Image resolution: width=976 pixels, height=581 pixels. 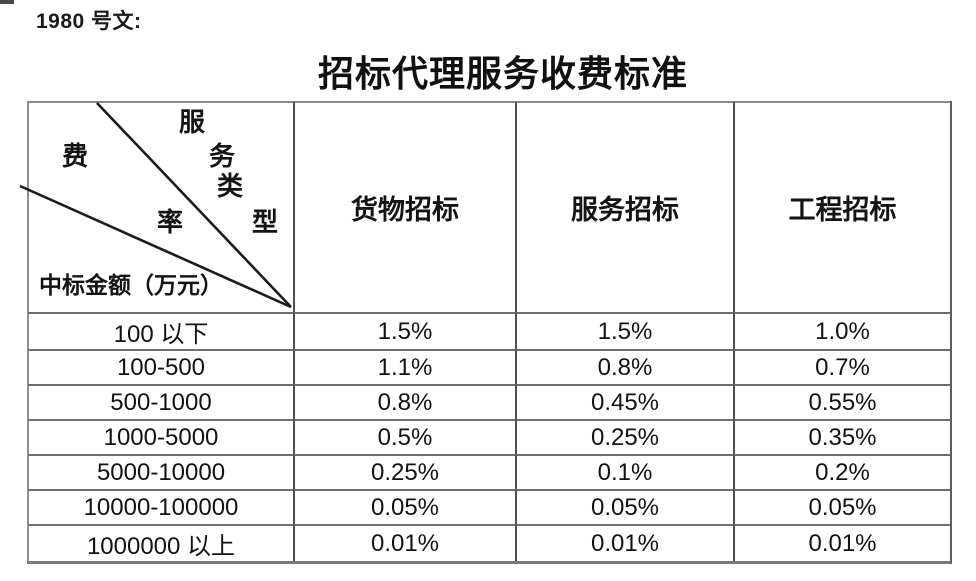 I want to click on value-cell: 0.5%, so click(x=404, y=436).